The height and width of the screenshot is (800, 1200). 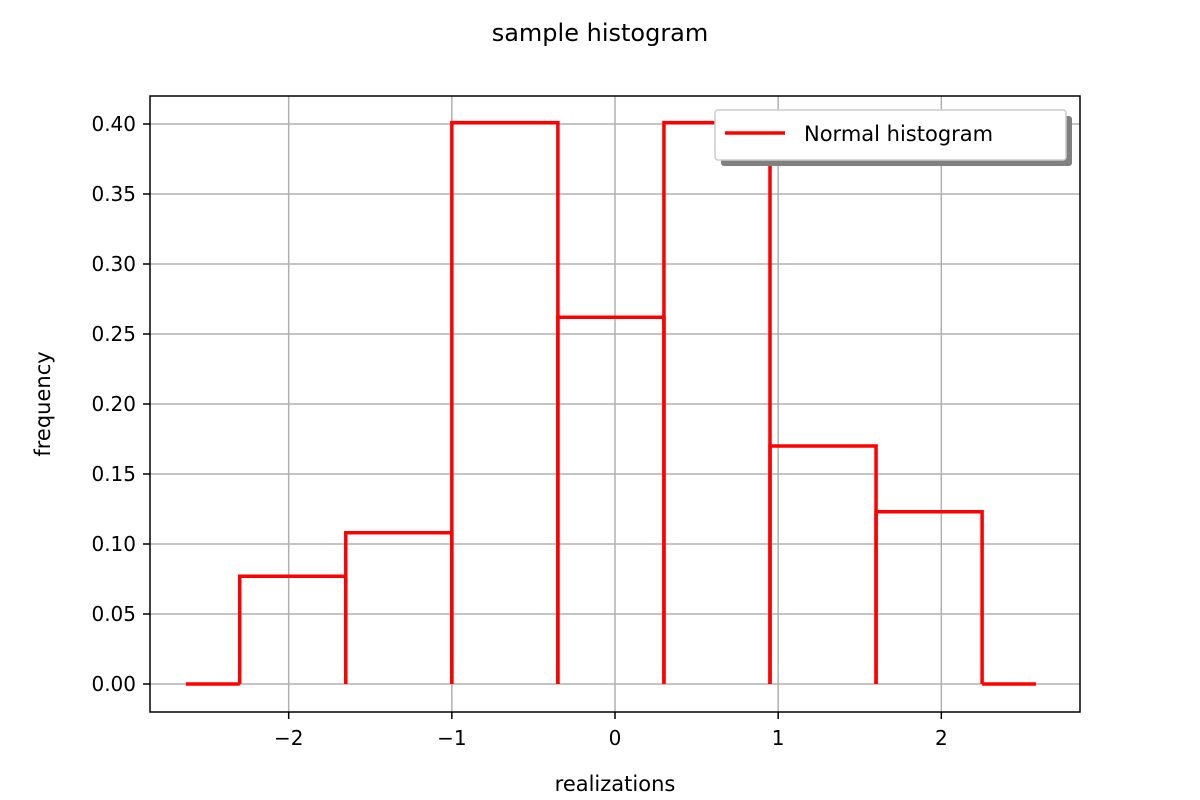 I want to click on y-tick-label: 0.05, so click(x=113, y=614).